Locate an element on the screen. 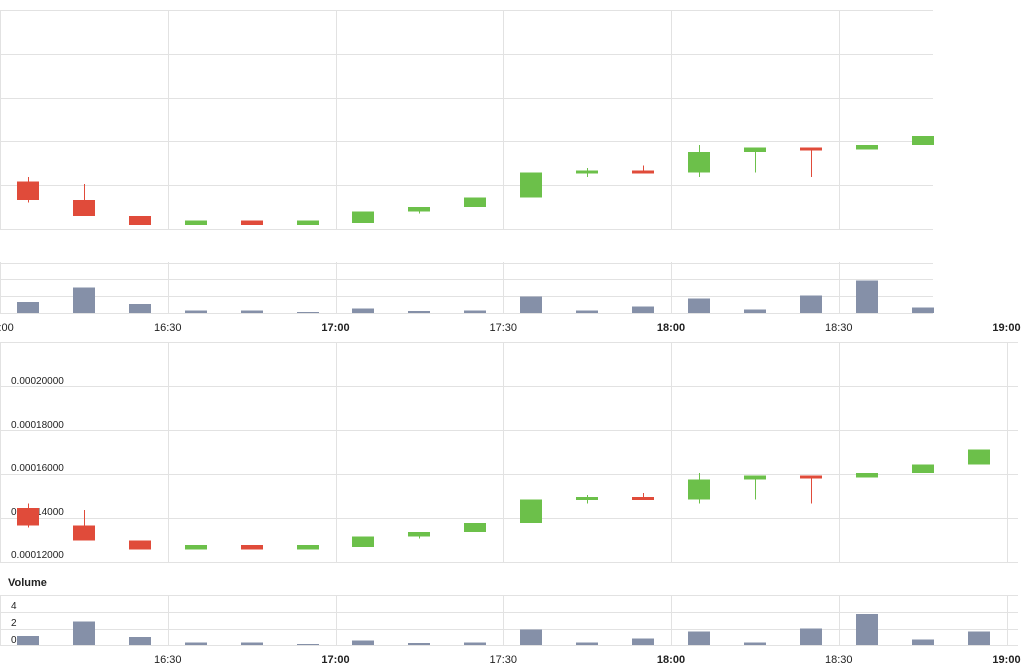  price-tick-label: 0.00012000 is located at coordinates (37, 555).